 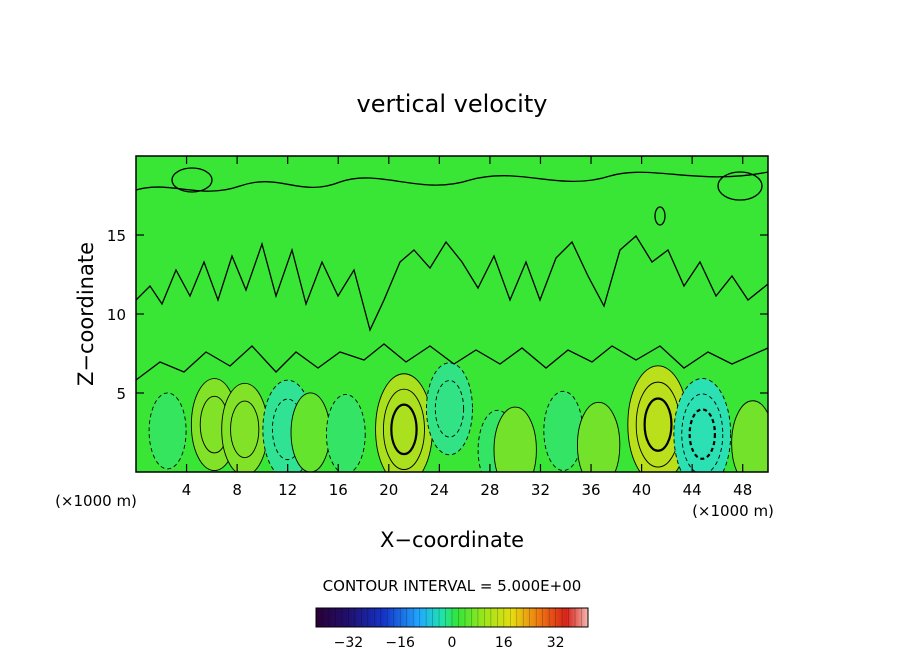 I want to click on x-tick-label: 28, so click(x=489, y=490).